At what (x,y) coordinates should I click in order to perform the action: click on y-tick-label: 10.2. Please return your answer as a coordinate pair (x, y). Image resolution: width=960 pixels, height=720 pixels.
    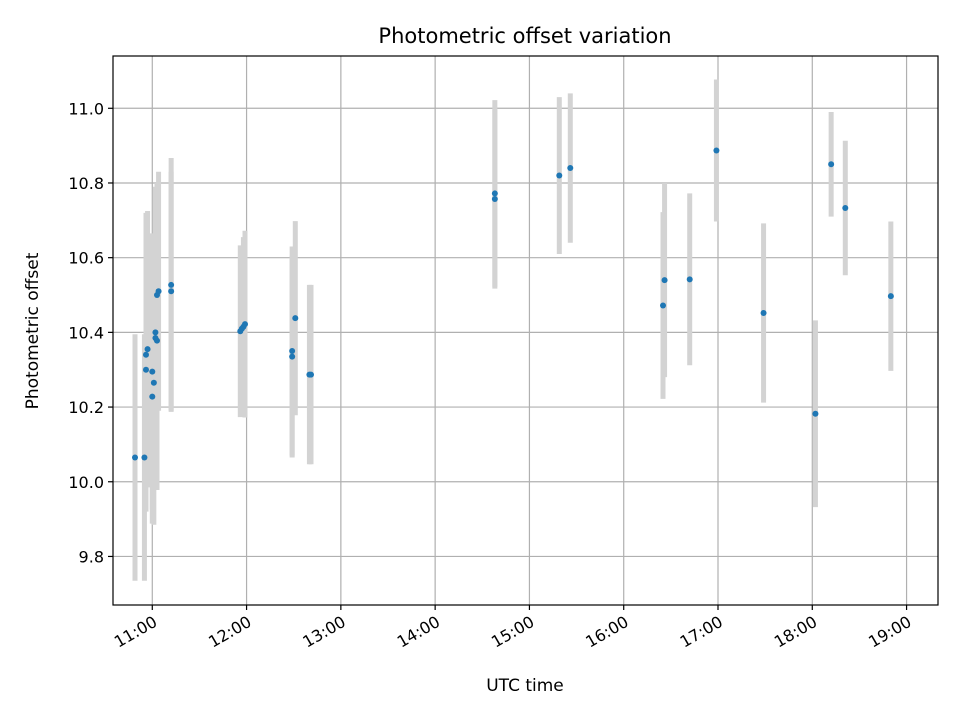
    Looking at the image, I should click on (86, 407).